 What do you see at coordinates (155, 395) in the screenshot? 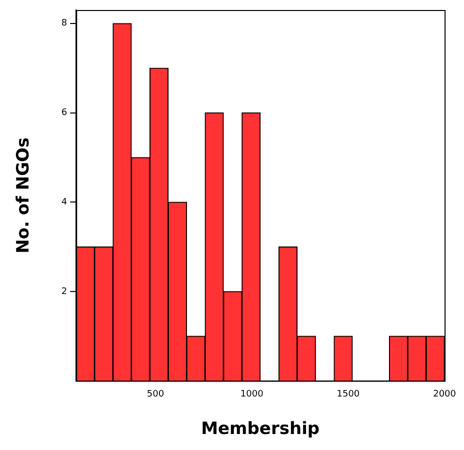
I see `x-tick-label: 500` at bounding box center [155, 395].